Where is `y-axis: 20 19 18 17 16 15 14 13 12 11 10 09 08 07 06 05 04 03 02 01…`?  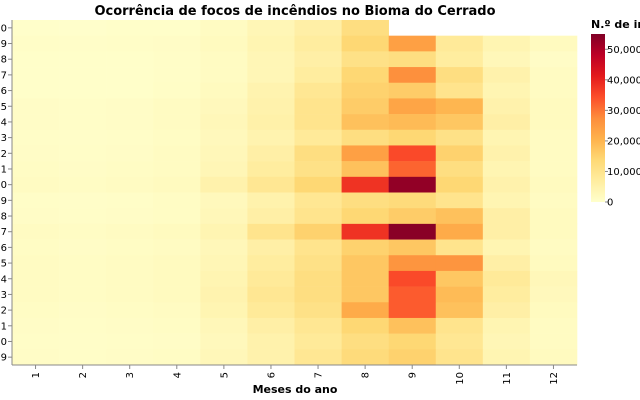 y-axis: 20 19 18 17 16 15 14 13 12 11 10 09 08 07 06 05 04 03 02 01… is located at coordinates (6, 192).